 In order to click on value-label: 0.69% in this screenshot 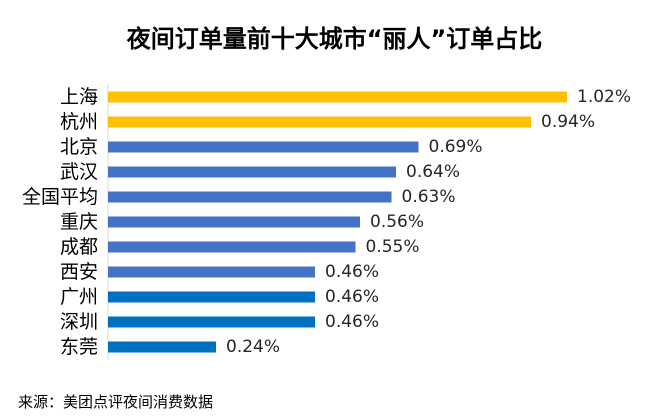, I will do `click(456, 147)`.